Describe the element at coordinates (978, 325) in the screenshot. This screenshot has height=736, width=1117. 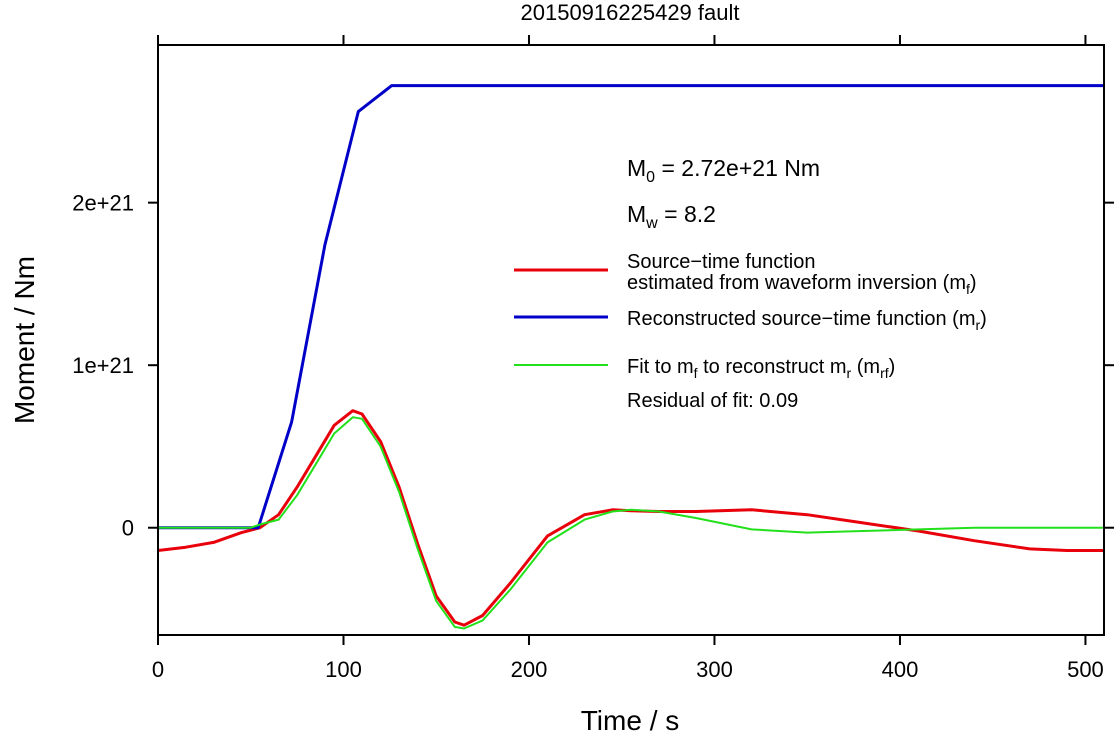
I see `legend-mr-sub: r` at that location.